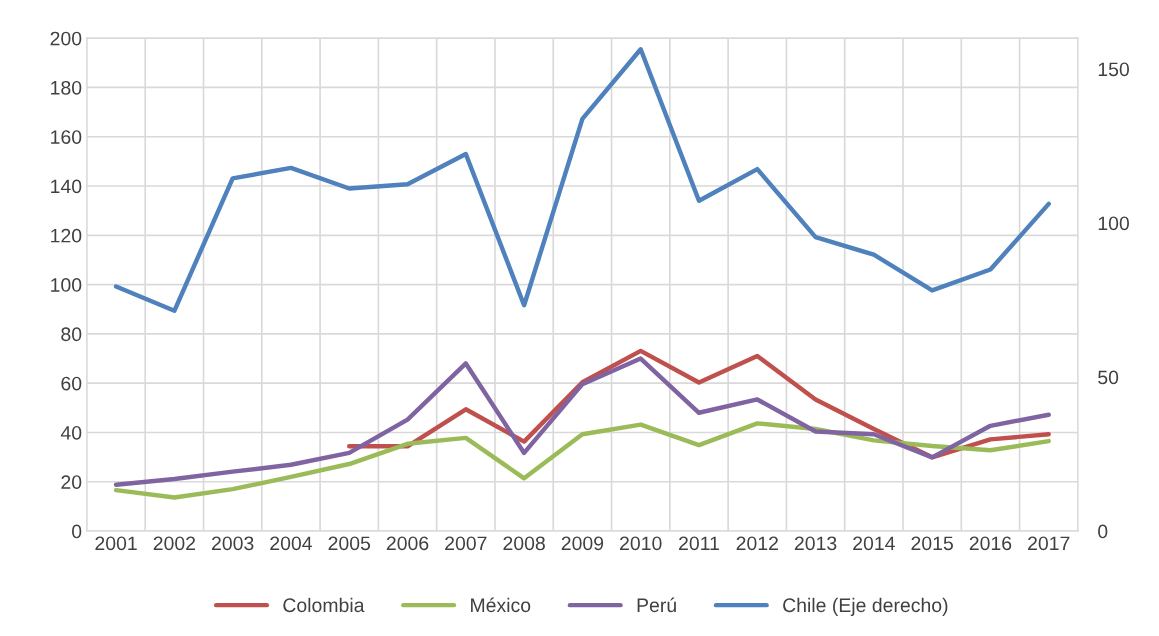 This screenshot has height=636, width=1159. I want to click on legend-label: Chile (Eje derecho), so click(865, 606).